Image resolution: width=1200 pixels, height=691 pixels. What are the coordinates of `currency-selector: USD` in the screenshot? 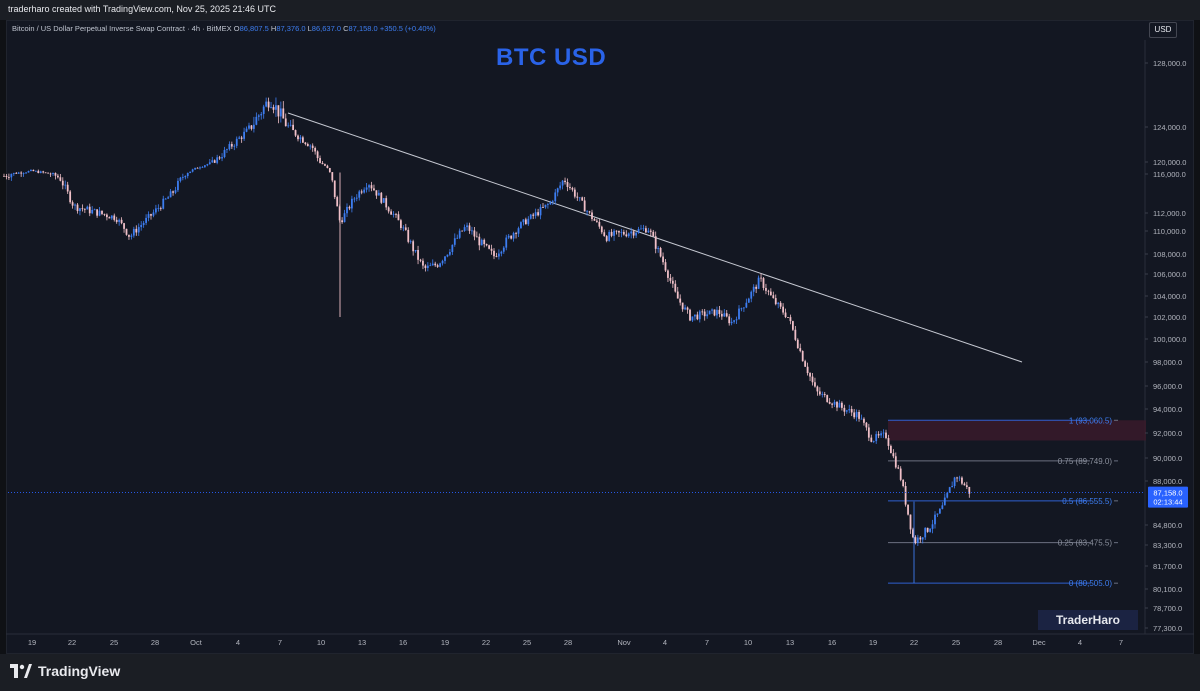 It's located at (1163, 30).